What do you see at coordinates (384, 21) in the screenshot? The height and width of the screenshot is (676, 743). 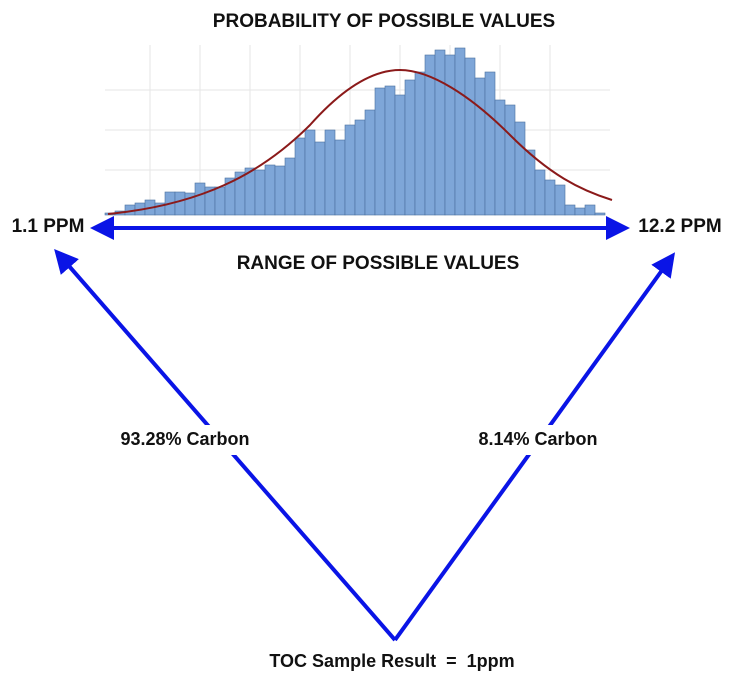 I see `title: PROBABILITY OF POSSIBLE VALUES` at bounding box center [384, 21].